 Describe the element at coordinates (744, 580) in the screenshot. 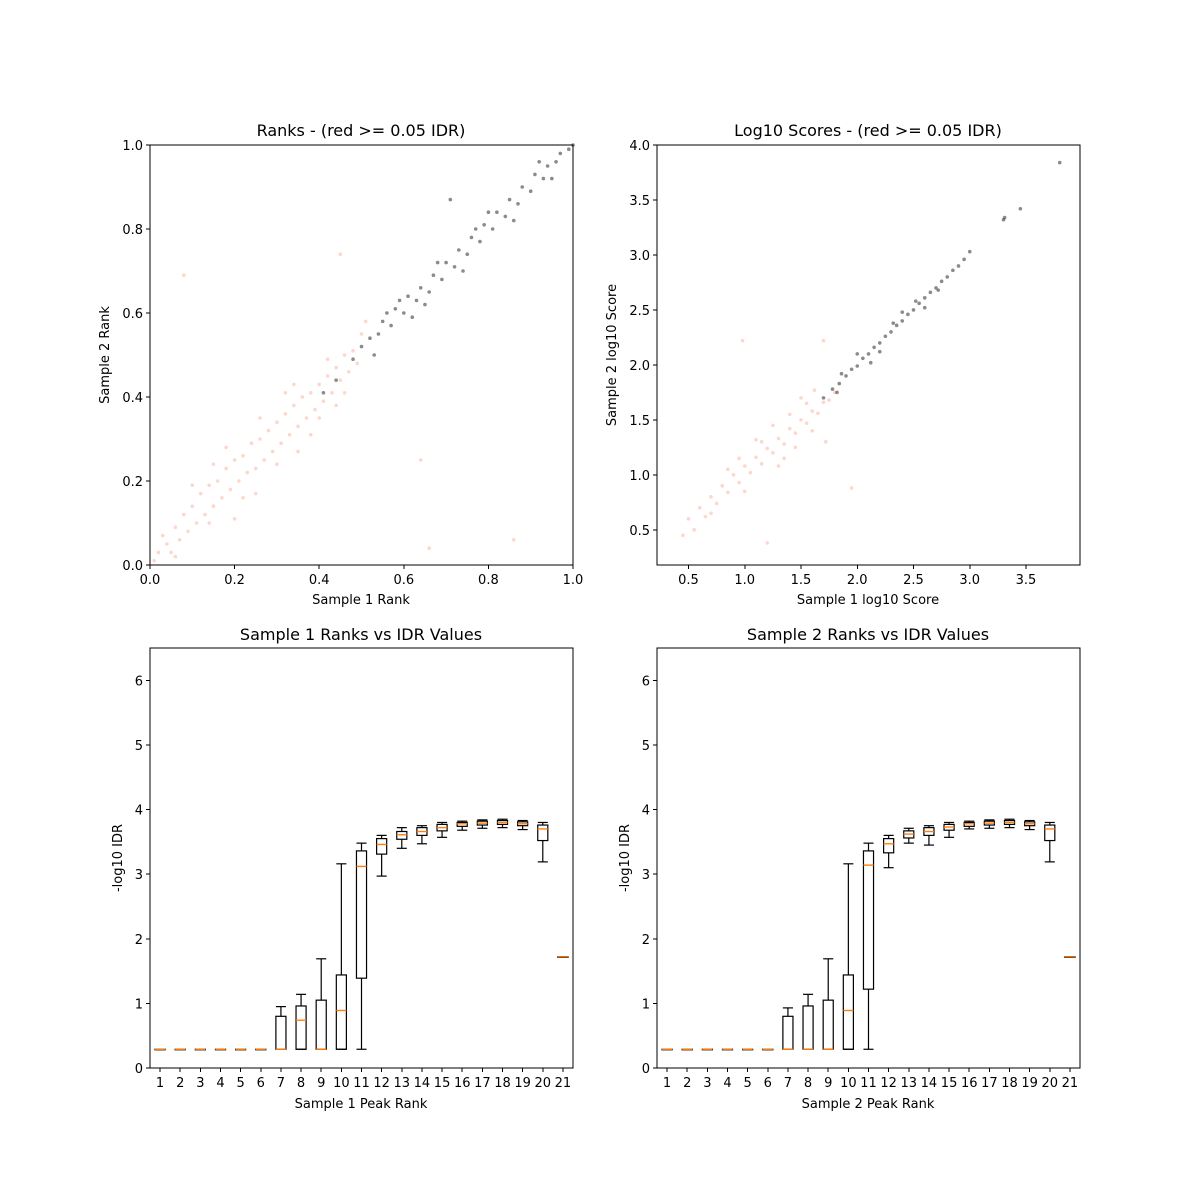

I see `x-tick-label: 1.0` at that location.